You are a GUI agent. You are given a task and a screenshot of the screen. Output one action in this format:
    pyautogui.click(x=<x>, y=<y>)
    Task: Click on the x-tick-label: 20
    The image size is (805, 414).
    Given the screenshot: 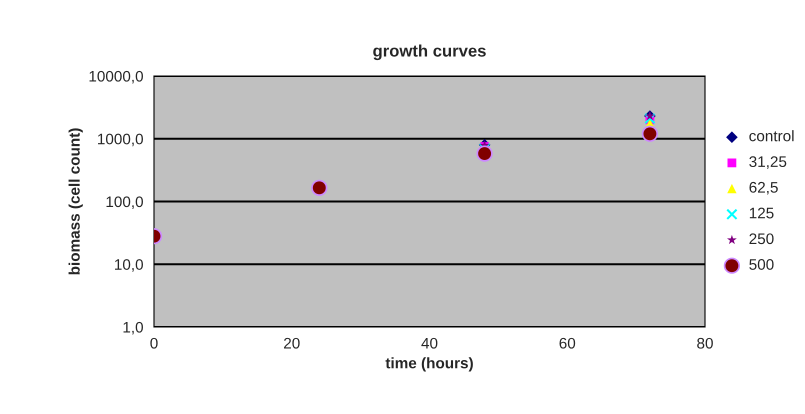 What is the action you would take?
    pyautogui.click(x=292, y=343)
    